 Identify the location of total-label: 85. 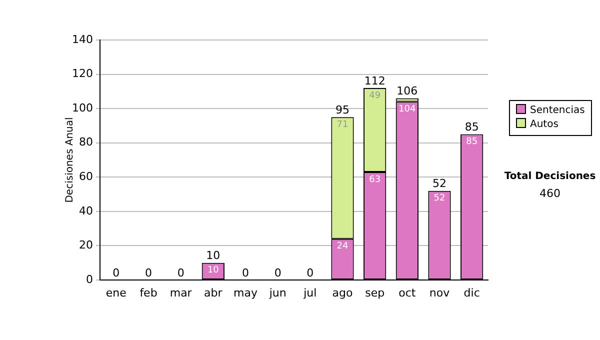
(471, 127).